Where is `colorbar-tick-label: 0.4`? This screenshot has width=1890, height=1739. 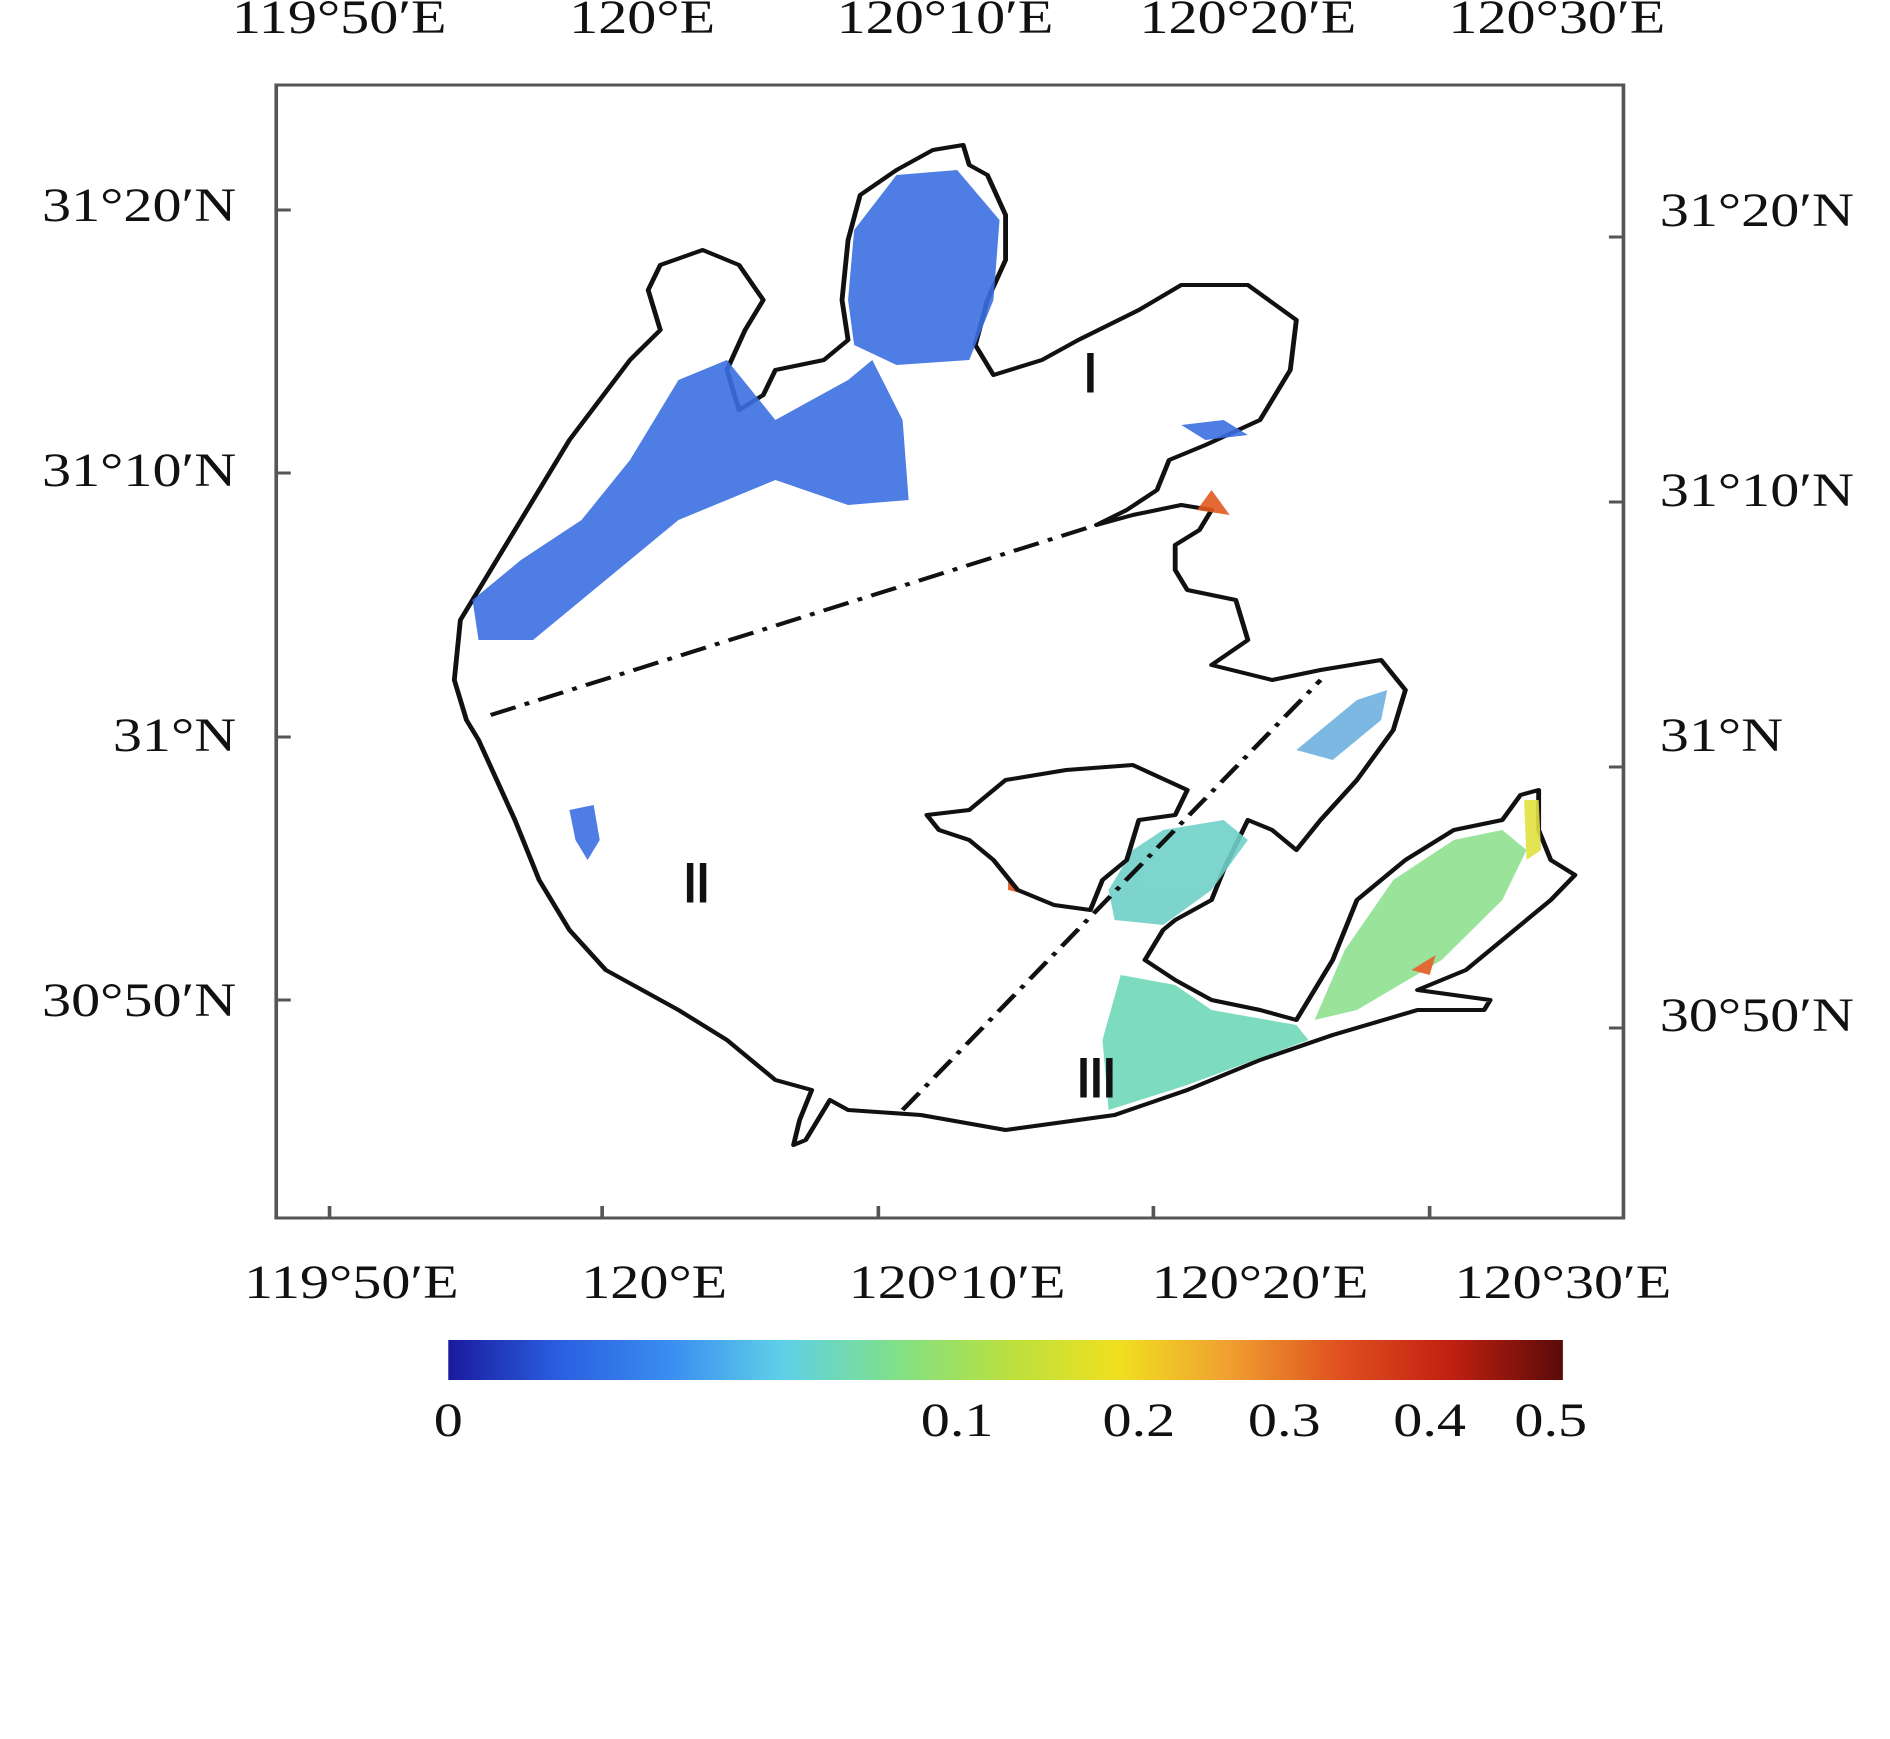 colorbar-tick-label: 0.4 is located at coordinates (1429, 1420).